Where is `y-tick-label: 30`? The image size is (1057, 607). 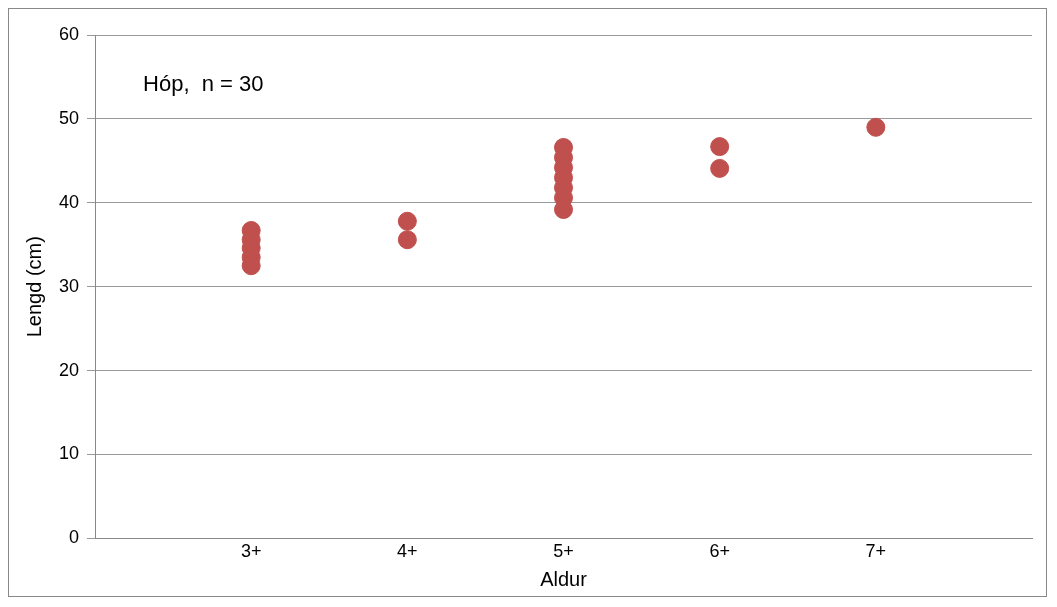 y-tick-label: 30 is located at coordinates (69, 285).